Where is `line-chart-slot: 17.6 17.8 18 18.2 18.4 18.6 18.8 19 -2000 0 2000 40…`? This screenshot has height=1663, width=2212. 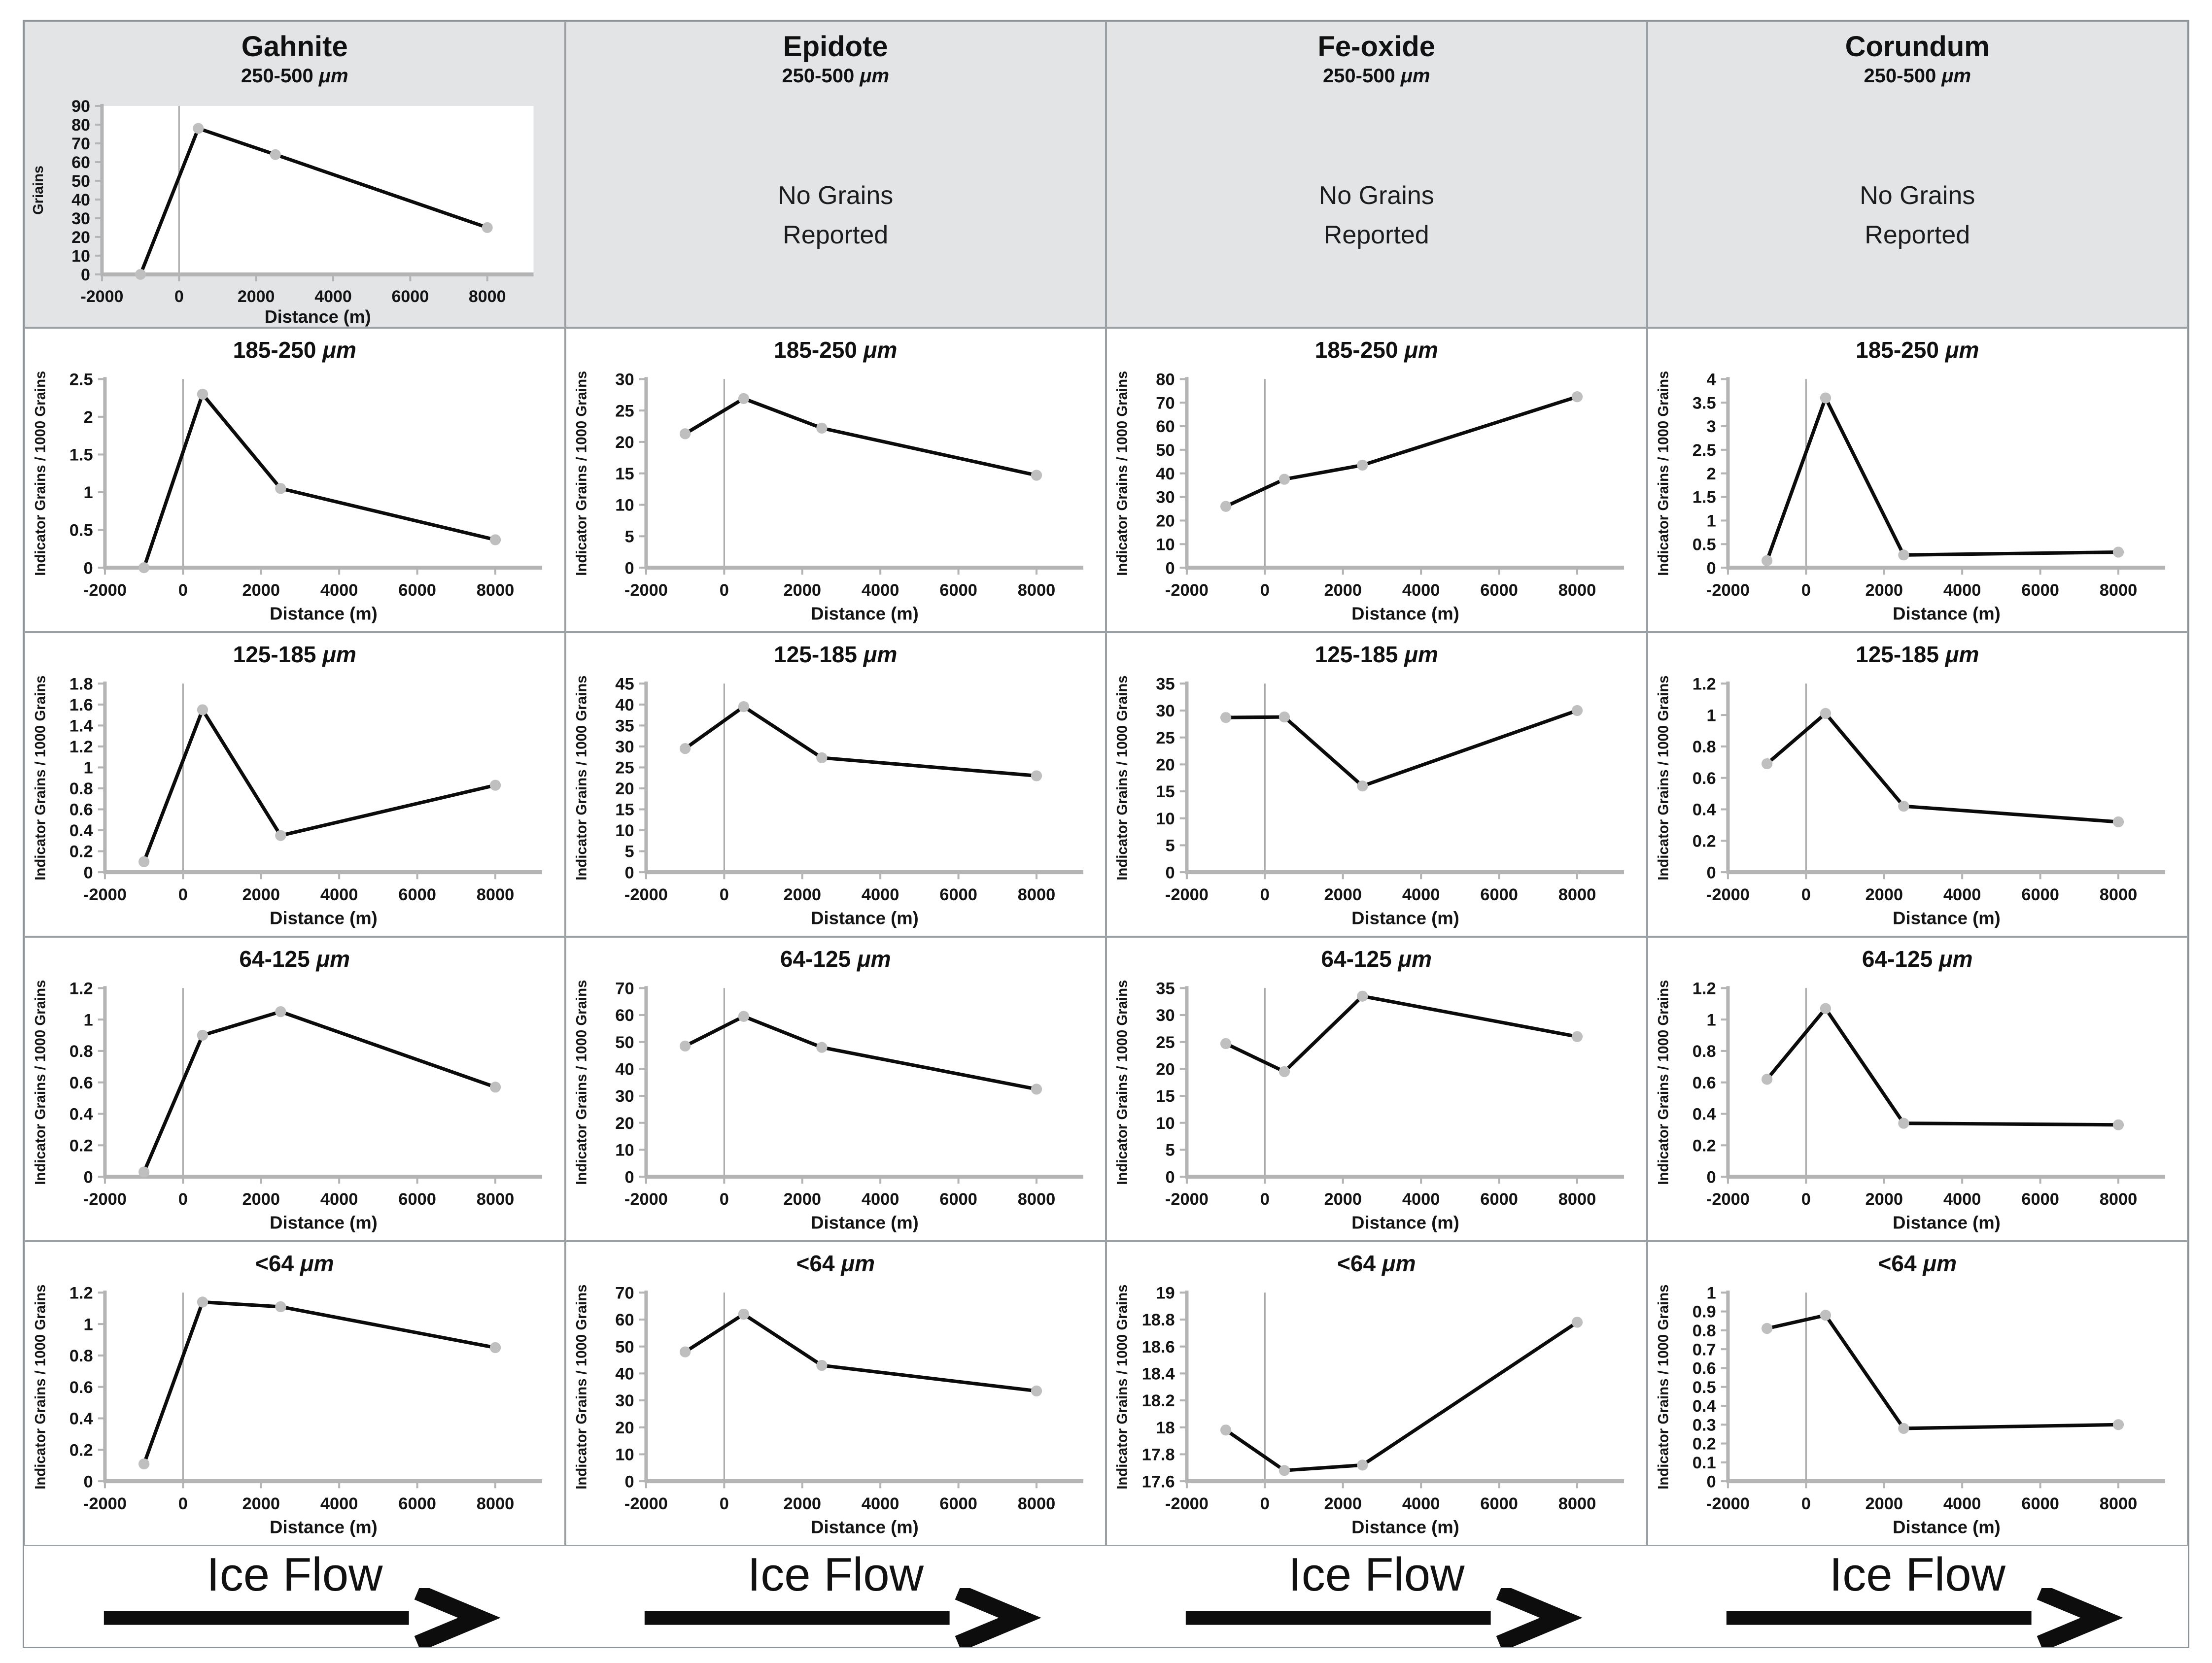
line-chart-slot: 17.6 17.8 18 18.2 18.4 18.6 18.8 19 -2000 0 2000 40… is located at coordinates (1377, 1409).